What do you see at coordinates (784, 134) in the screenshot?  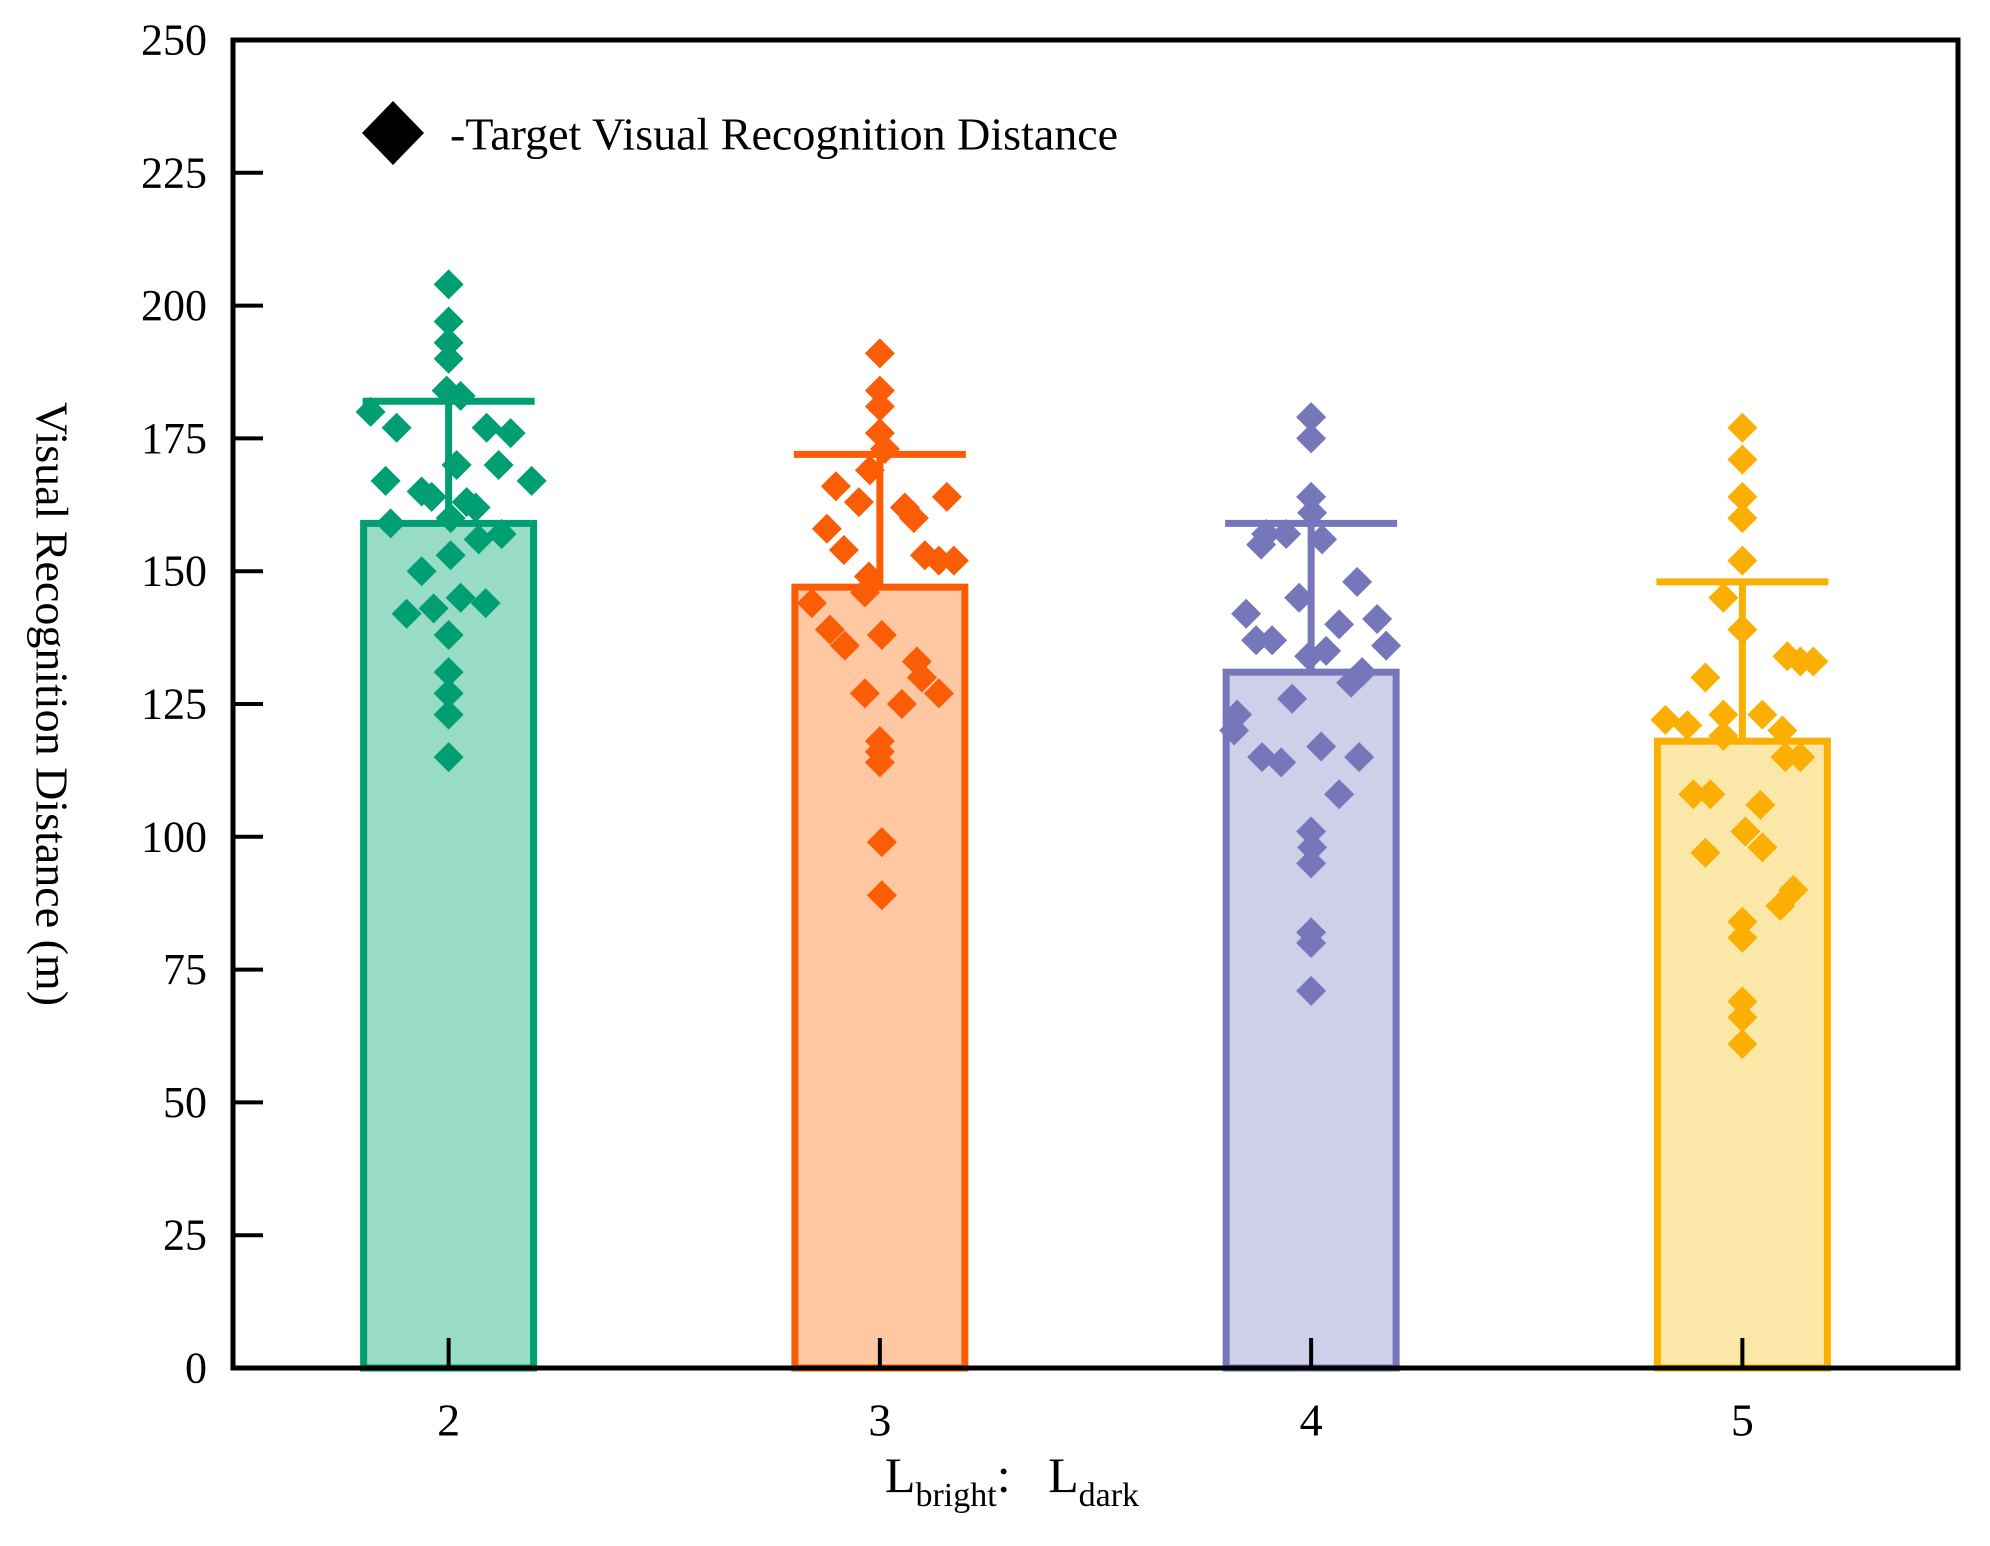 I see `legend-label: -Target Visual Recognition Distance` at bounding box center [784, 134].